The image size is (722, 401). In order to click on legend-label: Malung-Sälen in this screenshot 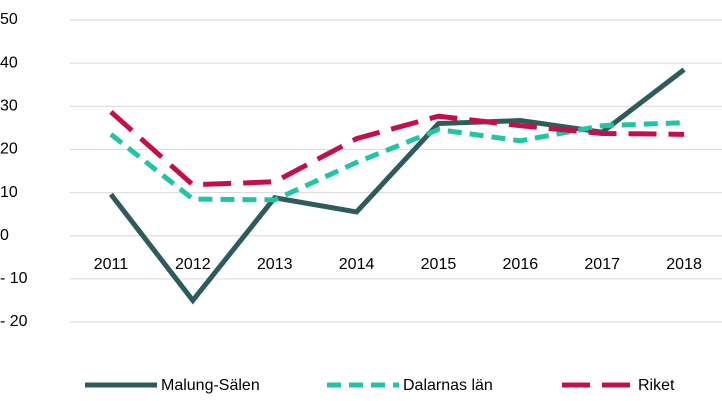, I will do `click(210, 385)`.